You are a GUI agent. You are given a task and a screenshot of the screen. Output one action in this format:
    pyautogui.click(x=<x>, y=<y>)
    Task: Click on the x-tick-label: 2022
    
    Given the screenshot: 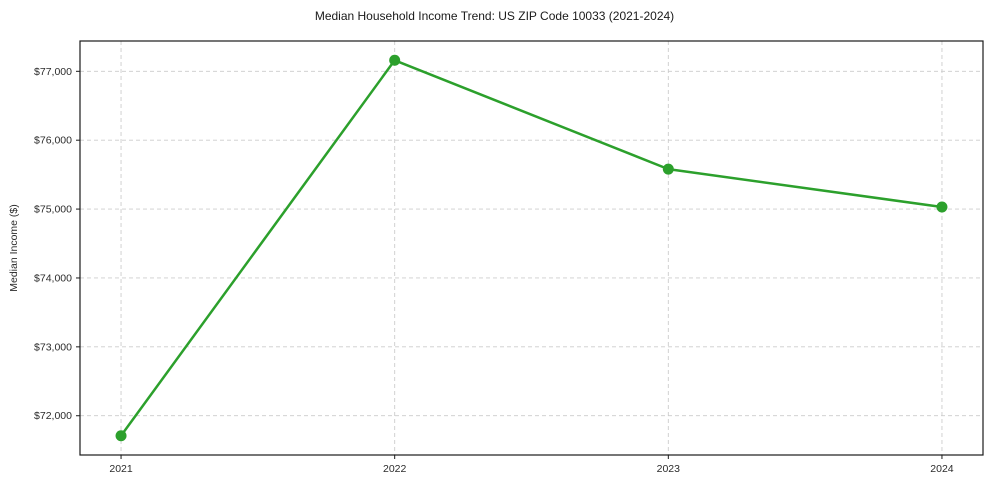 What is the action you would take?
    pyautogui.click(x=395, y=469)
    